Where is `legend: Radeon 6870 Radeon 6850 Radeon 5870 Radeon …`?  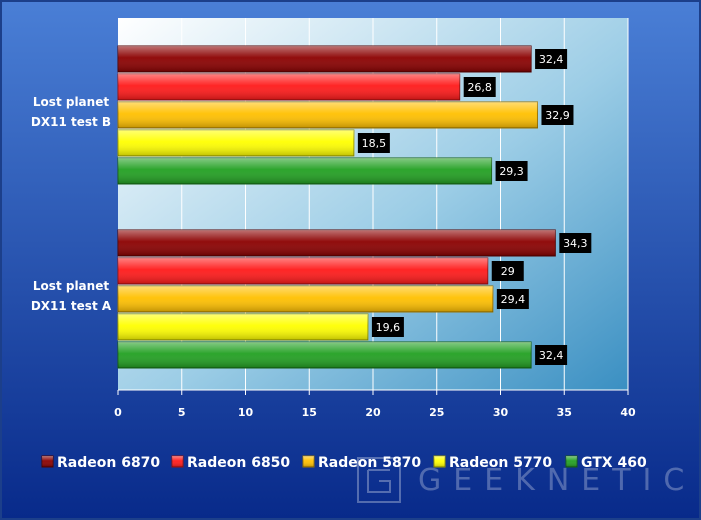
legend: Radeon 6870 Radeon 6850 Radeon 5870 Radeon … is located at coordinates (344, 463).